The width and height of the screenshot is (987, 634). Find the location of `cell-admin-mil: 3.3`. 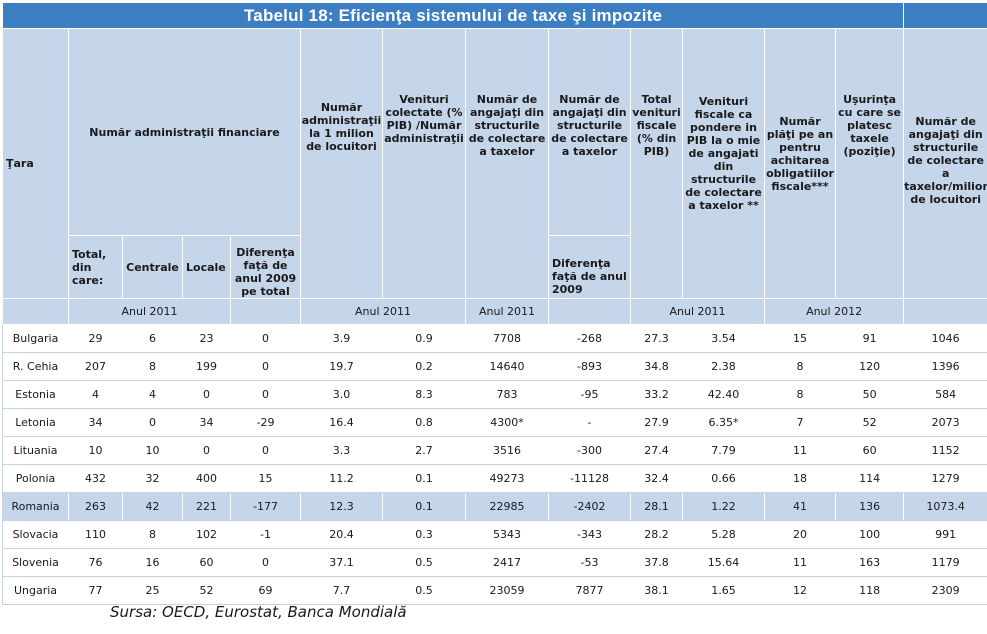

cell-admin-mil: 3.3 is located at coordinates (341, 450).